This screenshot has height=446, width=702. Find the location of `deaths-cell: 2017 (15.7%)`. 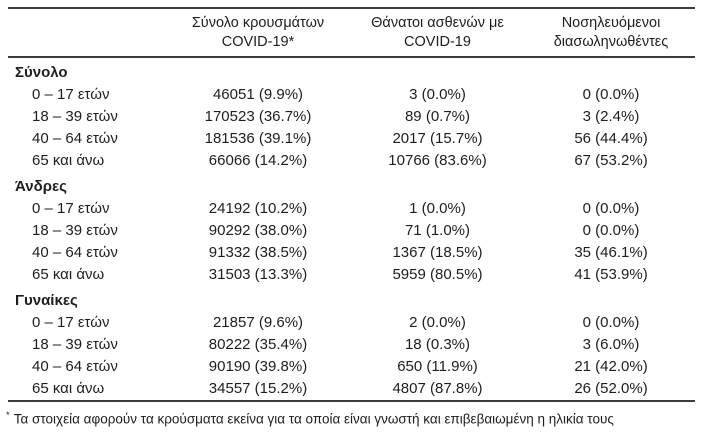

deaths-cell: 2017 (15.7%) is located at coordinates (437, 138).